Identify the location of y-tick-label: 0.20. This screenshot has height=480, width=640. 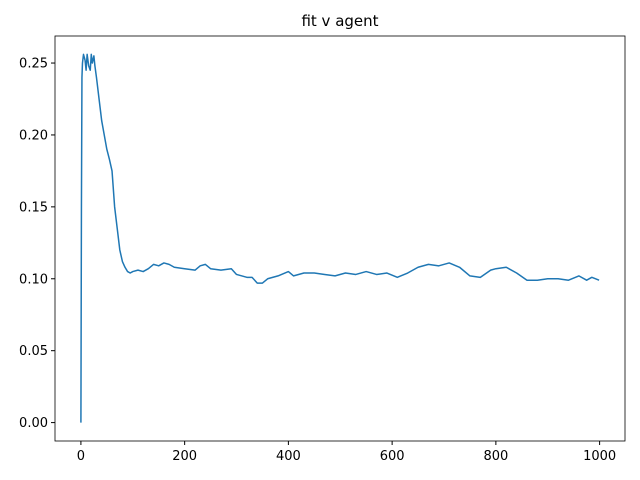
(33, 135).